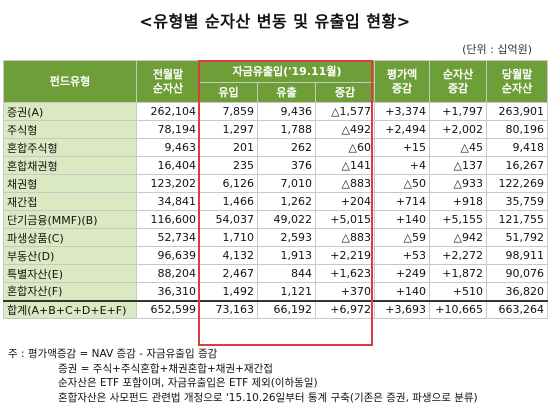 The image size is (550, 420). I want to click on cell-value: +15, so click(402, 147).